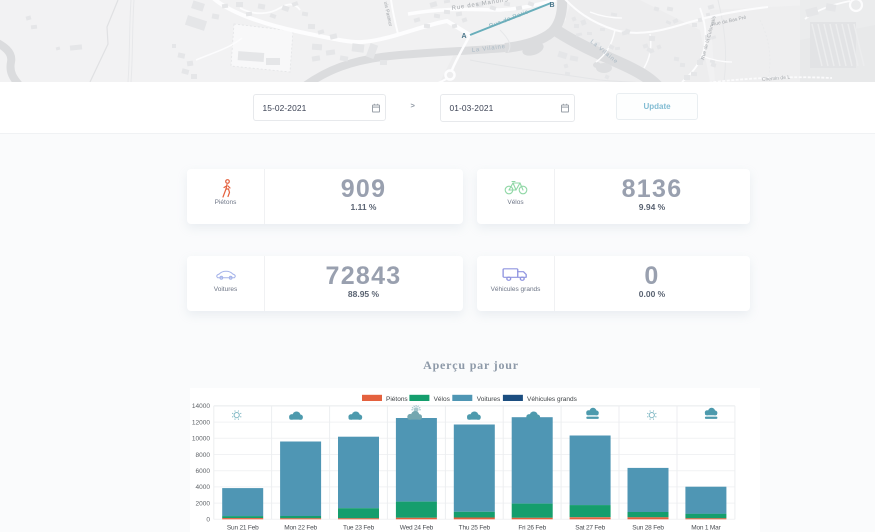 The height and width of the screenshot is (532, 875). What do you see at coordinates (489, 399) in the screenshot?
I see `svg-text: Voitures` at bounding box center [489, 399].